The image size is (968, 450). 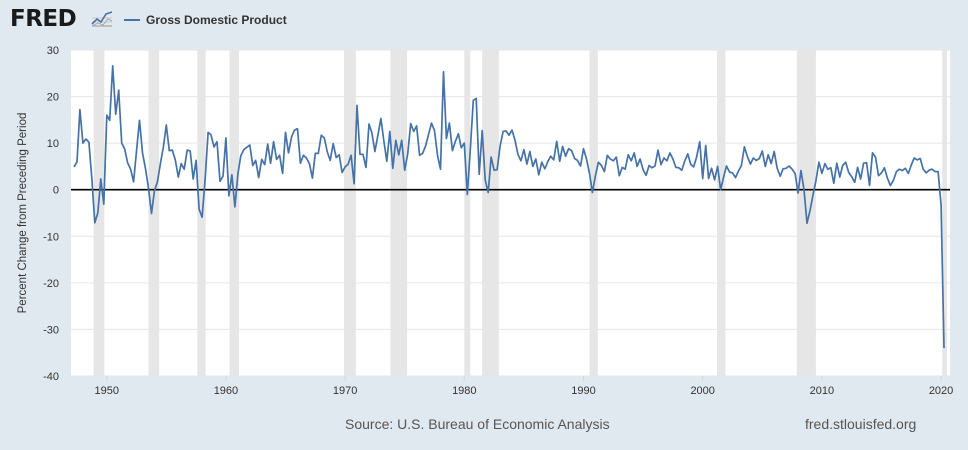 I want to click on y-tick-label: 30, so click(x=53, y=51).